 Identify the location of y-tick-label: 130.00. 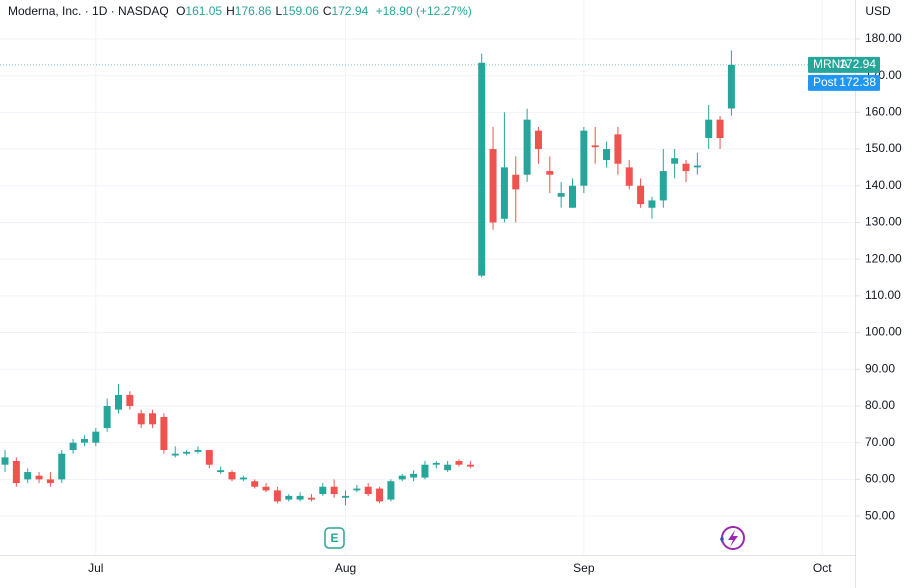
(883, 222).